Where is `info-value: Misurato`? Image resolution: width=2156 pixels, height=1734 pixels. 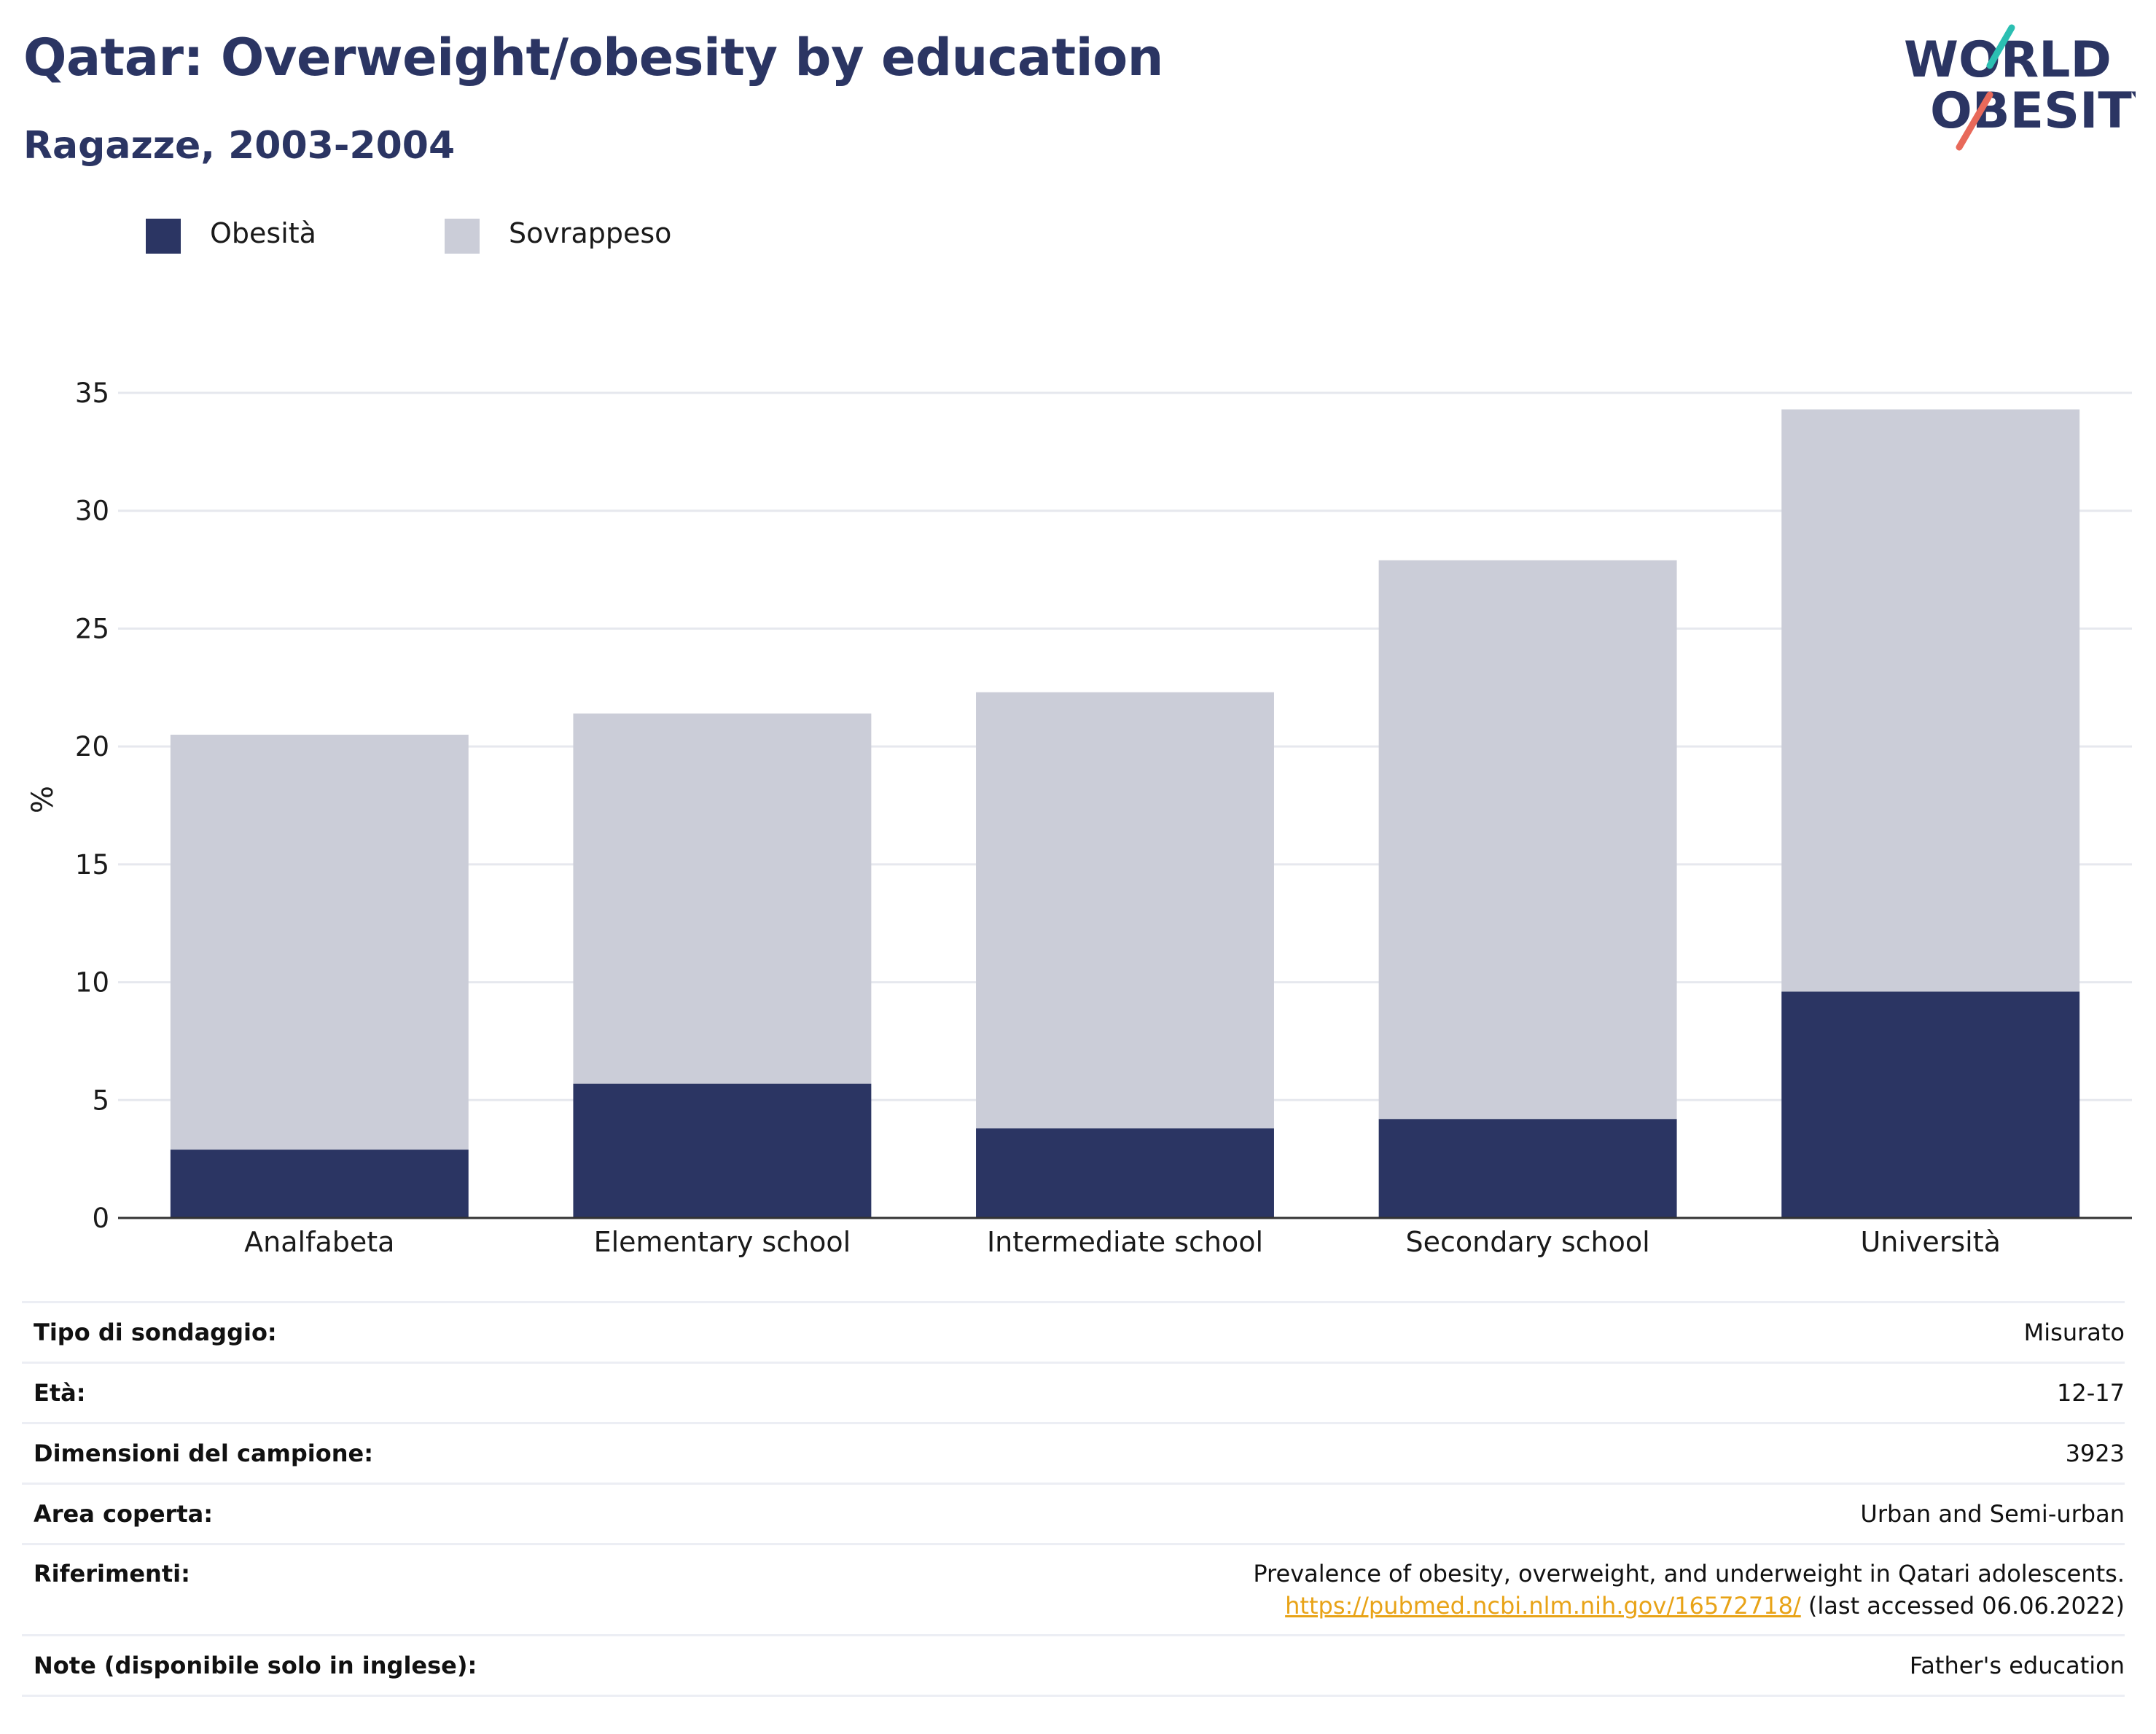 info-value: Misurato is located at coordinates (2074, 1332).